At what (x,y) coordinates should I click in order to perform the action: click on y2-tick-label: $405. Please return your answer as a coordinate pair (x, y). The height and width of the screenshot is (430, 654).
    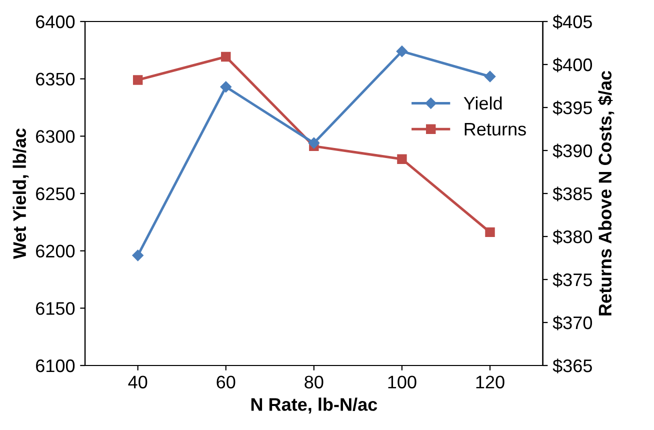
    Looking at the image, I should click on (572, 22).